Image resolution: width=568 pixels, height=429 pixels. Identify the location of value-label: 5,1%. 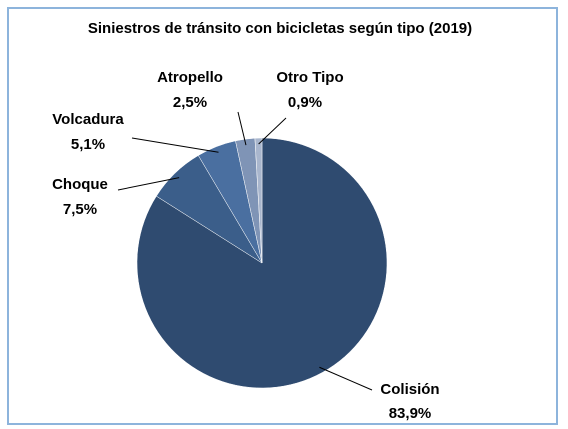
(88, 144).